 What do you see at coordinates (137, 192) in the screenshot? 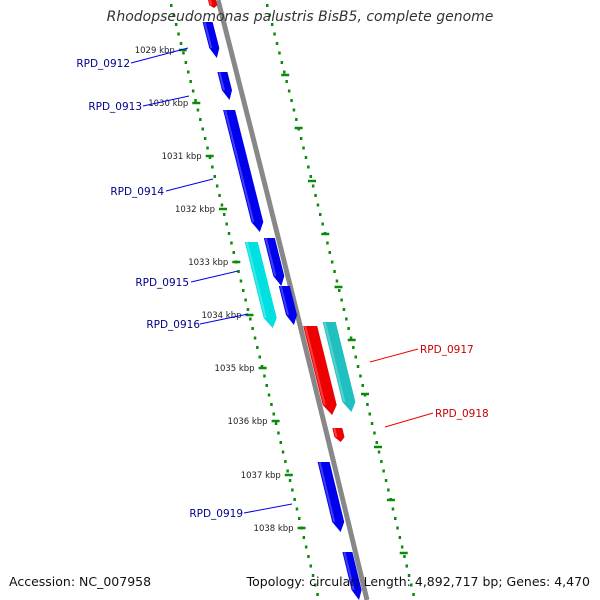
I see `gene-label: RPD_0914` at bounding box center [137, 192].